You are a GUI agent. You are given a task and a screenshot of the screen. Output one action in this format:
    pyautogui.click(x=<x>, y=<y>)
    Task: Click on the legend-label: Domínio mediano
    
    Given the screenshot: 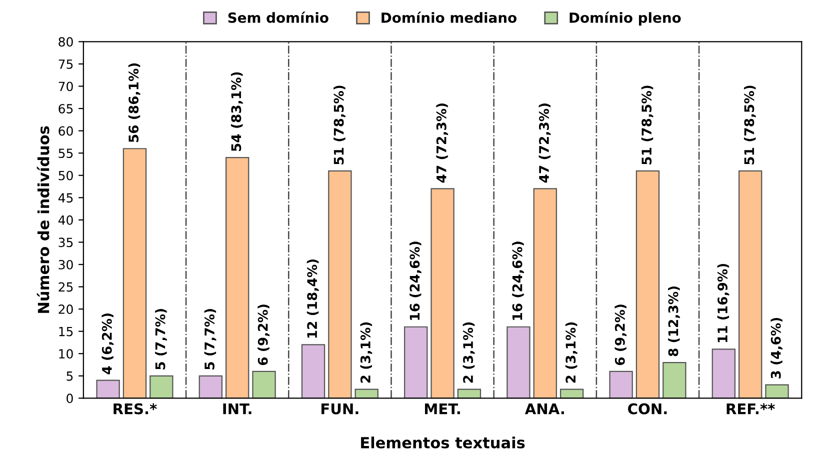 What is the action you would take?
    pyautogui.click(x=449, y=17)
    